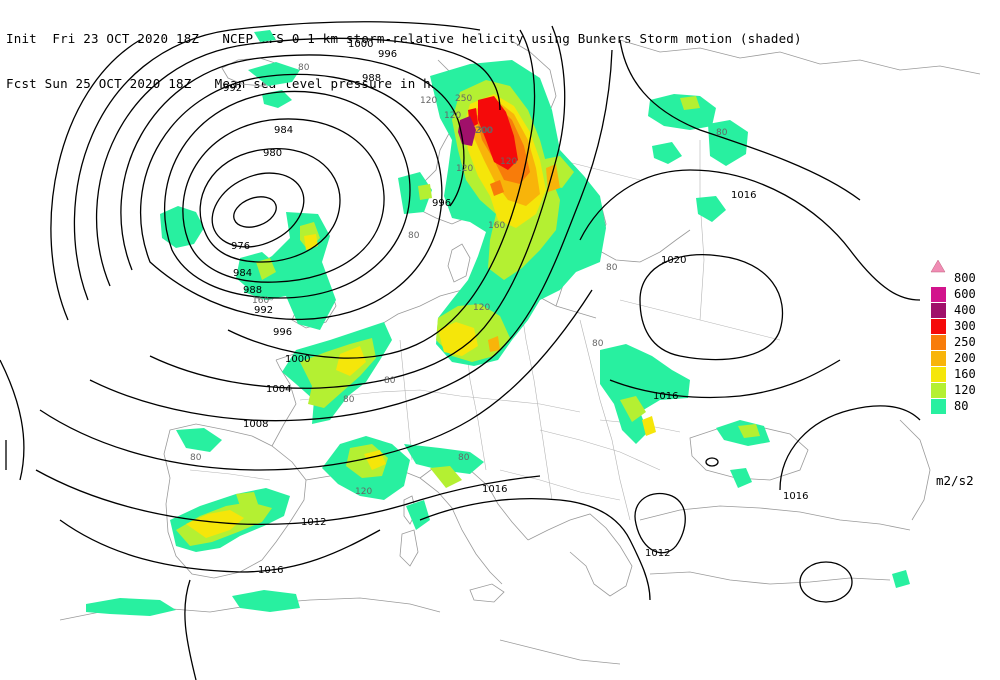 This screenshot has height=680, width=1000. I want to click on legend-label: 200, so click(965, 358).